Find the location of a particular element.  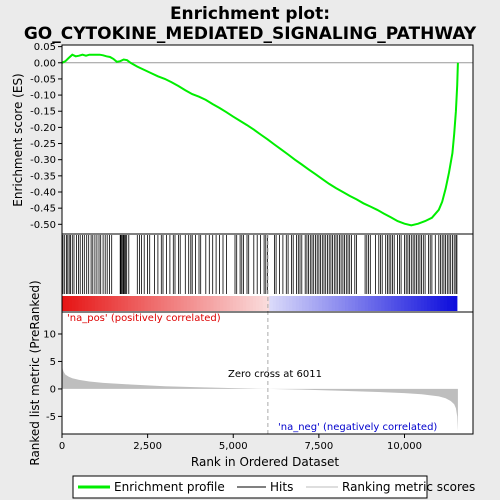

legend-metric-label: Ranking metric scores is located at coordinates (408, 487).